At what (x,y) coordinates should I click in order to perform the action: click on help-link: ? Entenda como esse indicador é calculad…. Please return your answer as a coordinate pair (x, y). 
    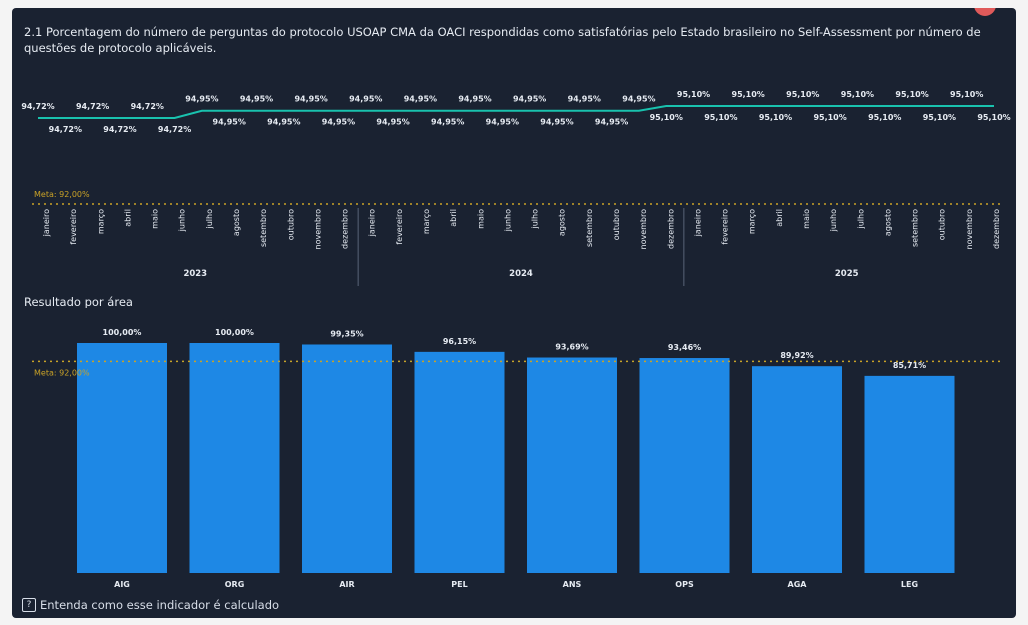
    Looking at the image, I should click on (150, 605).